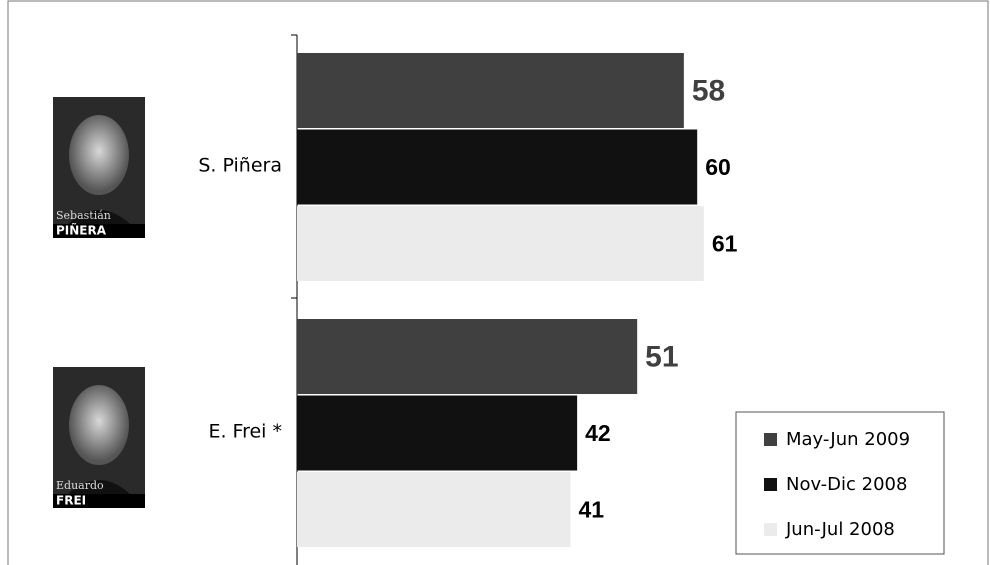 Image resolution: width=990 pixels, height=565 pixels. What do you see at coordinates (725, 244) in the screenshot?
I see `value-label: 61` at bounding box center [725, 244].